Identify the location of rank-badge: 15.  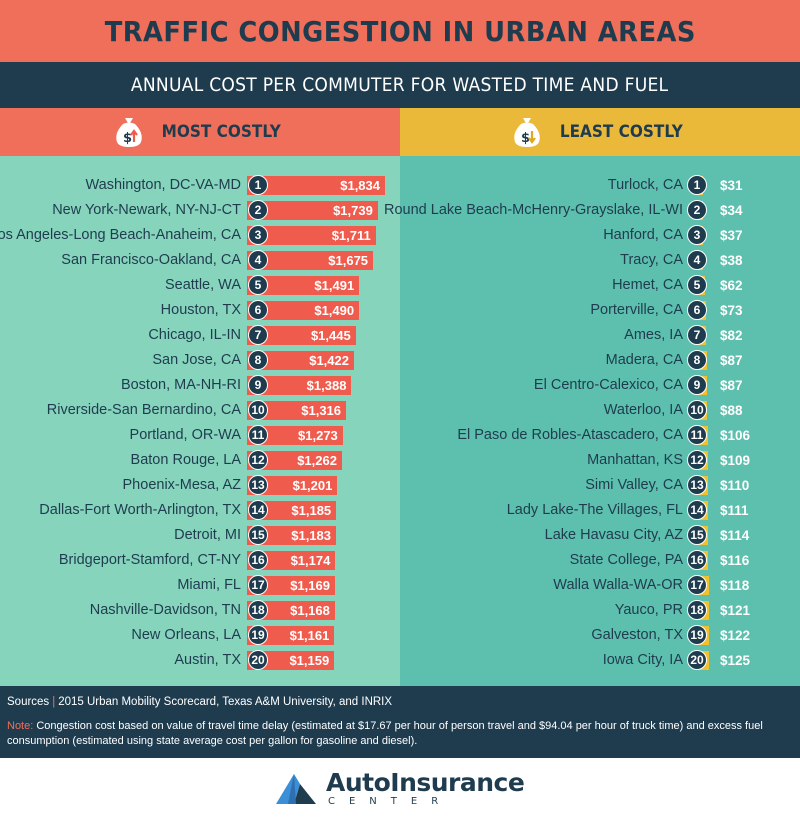
(258, 535).